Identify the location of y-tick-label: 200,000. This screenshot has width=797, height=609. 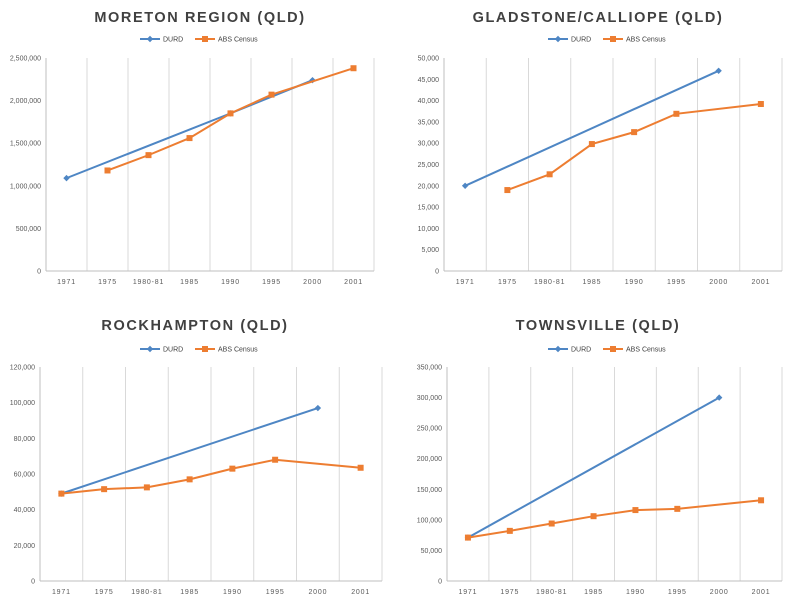
(429, 459).